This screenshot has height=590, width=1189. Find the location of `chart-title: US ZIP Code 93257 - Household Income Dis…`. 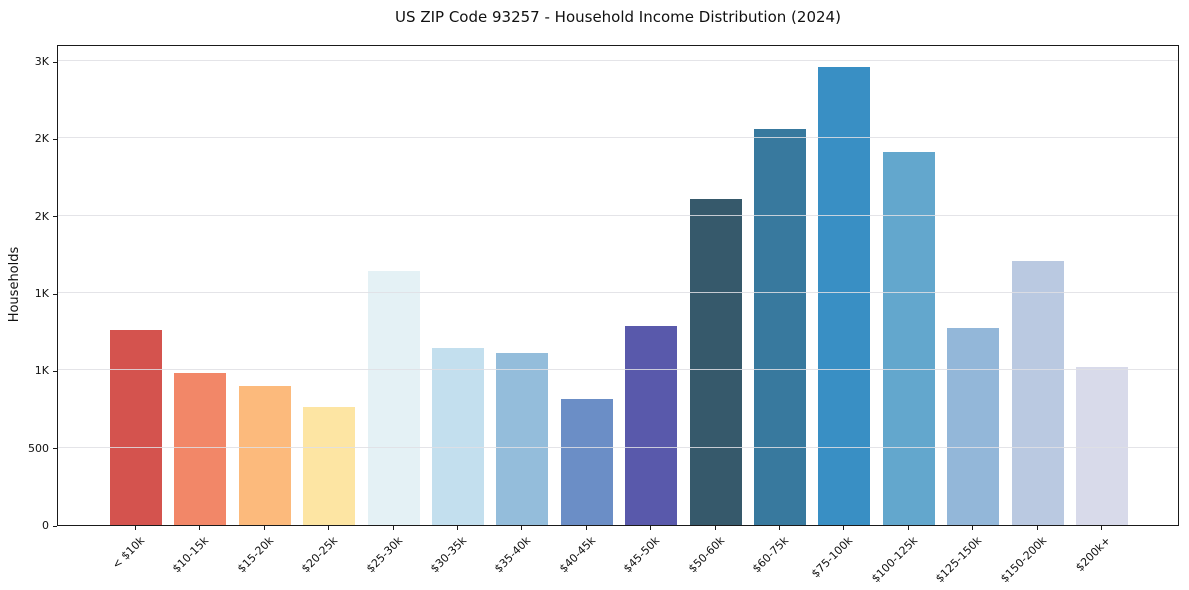

chart-title: US ZIP Code 93257 - Household Income Dis… is located at coordinates (618, 17).